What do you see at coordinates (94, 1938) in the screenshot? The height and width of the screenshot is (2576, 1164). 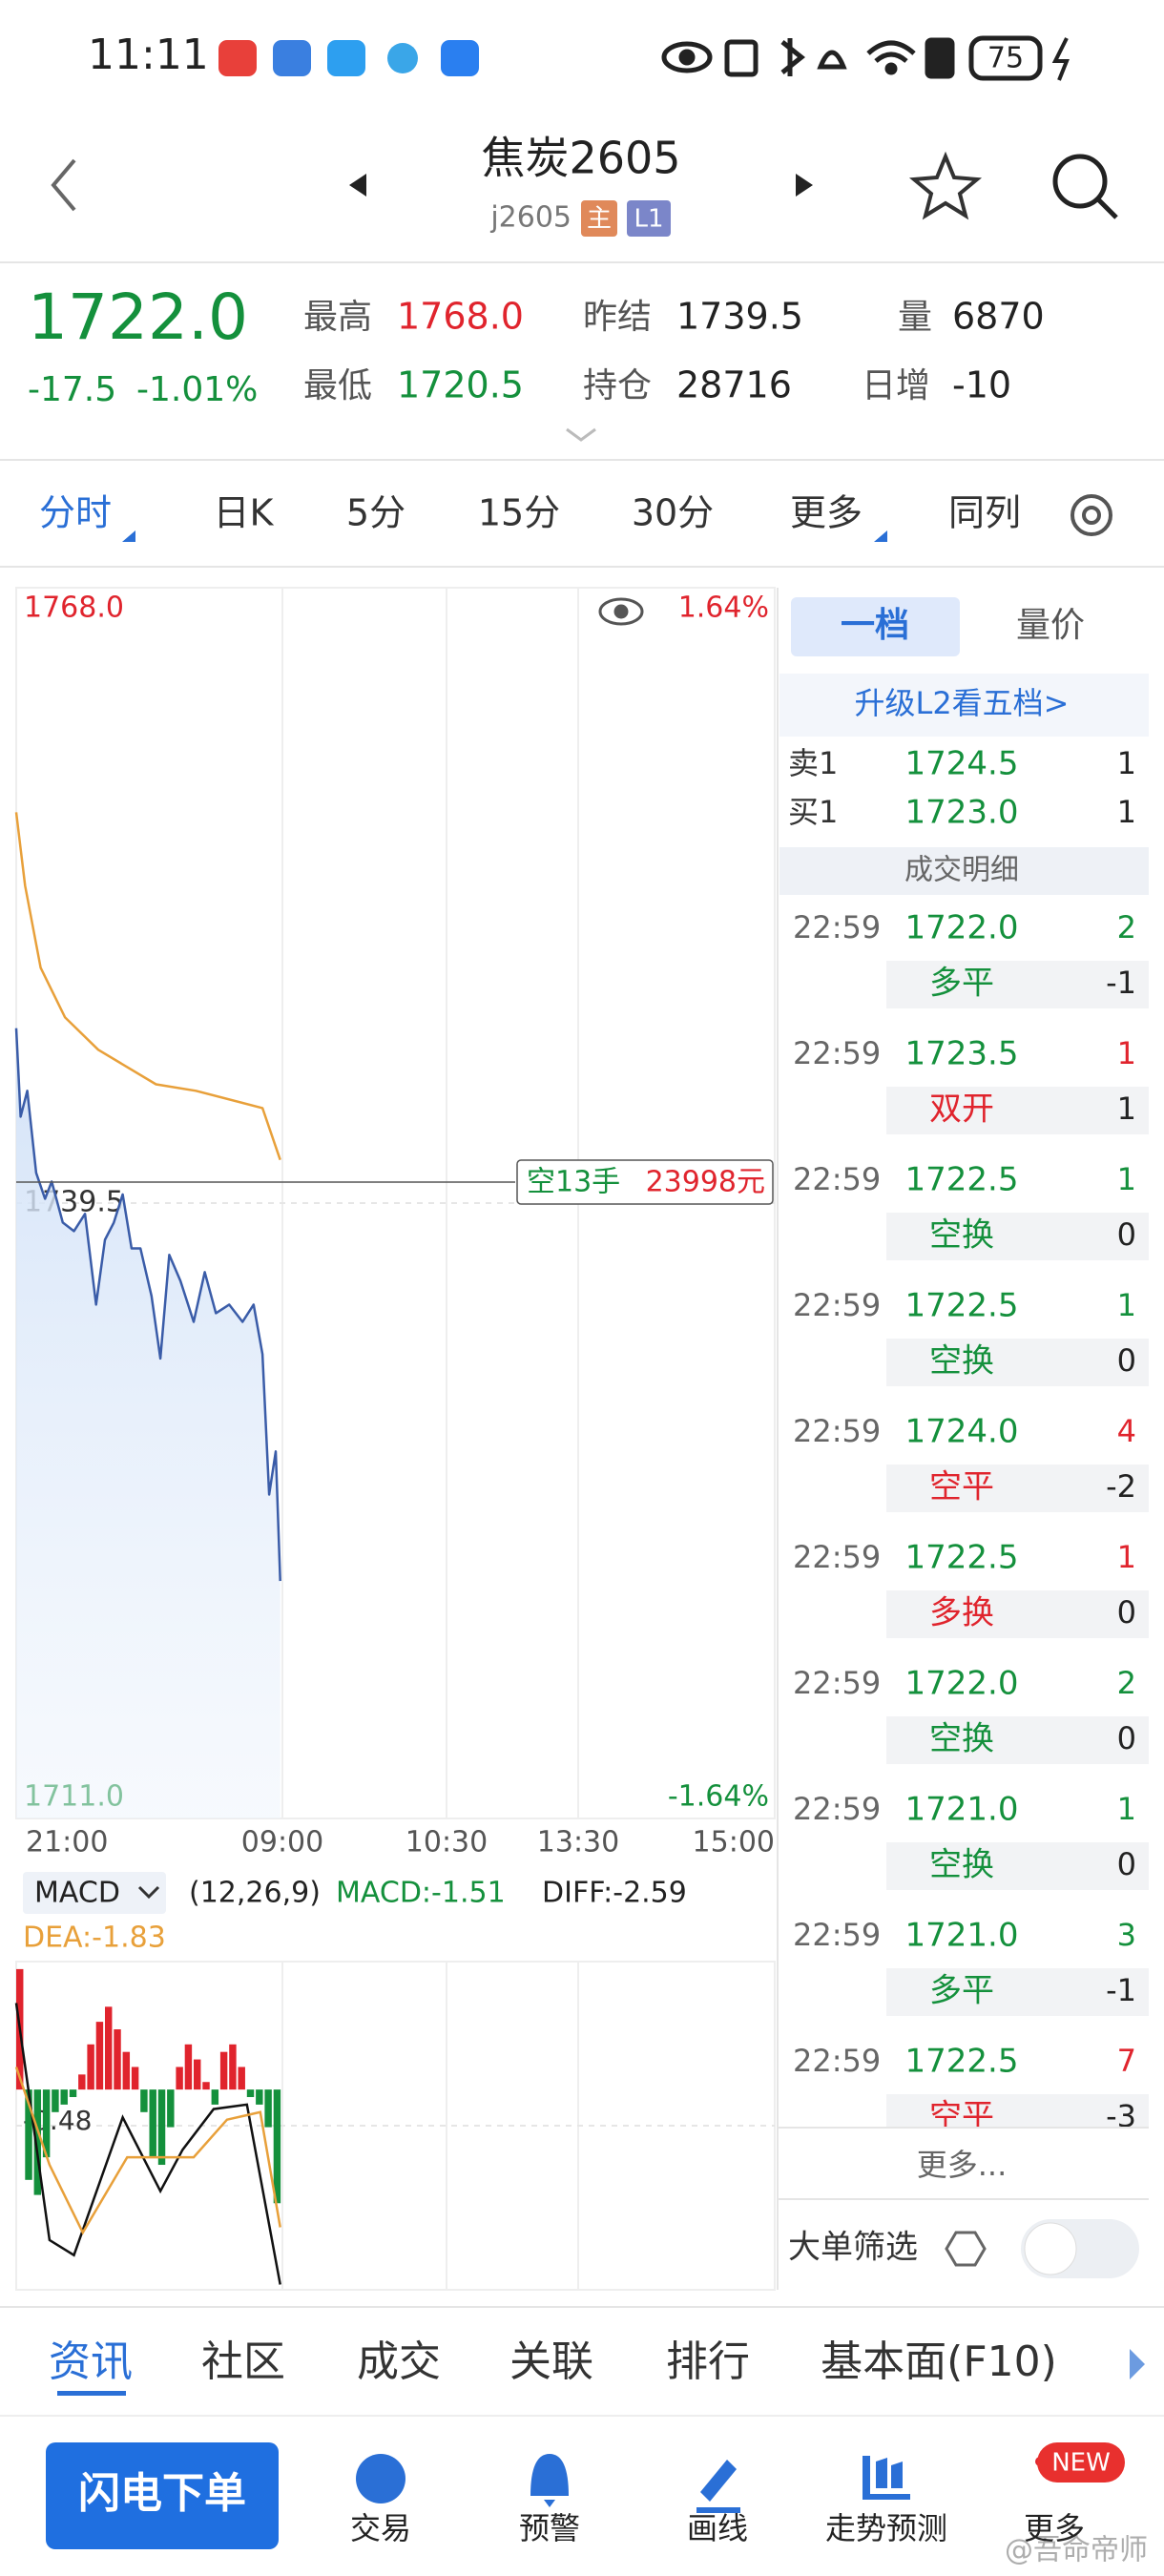 I see `dea-readout: DEA:-1.83` at bounding box center [94, 1938].